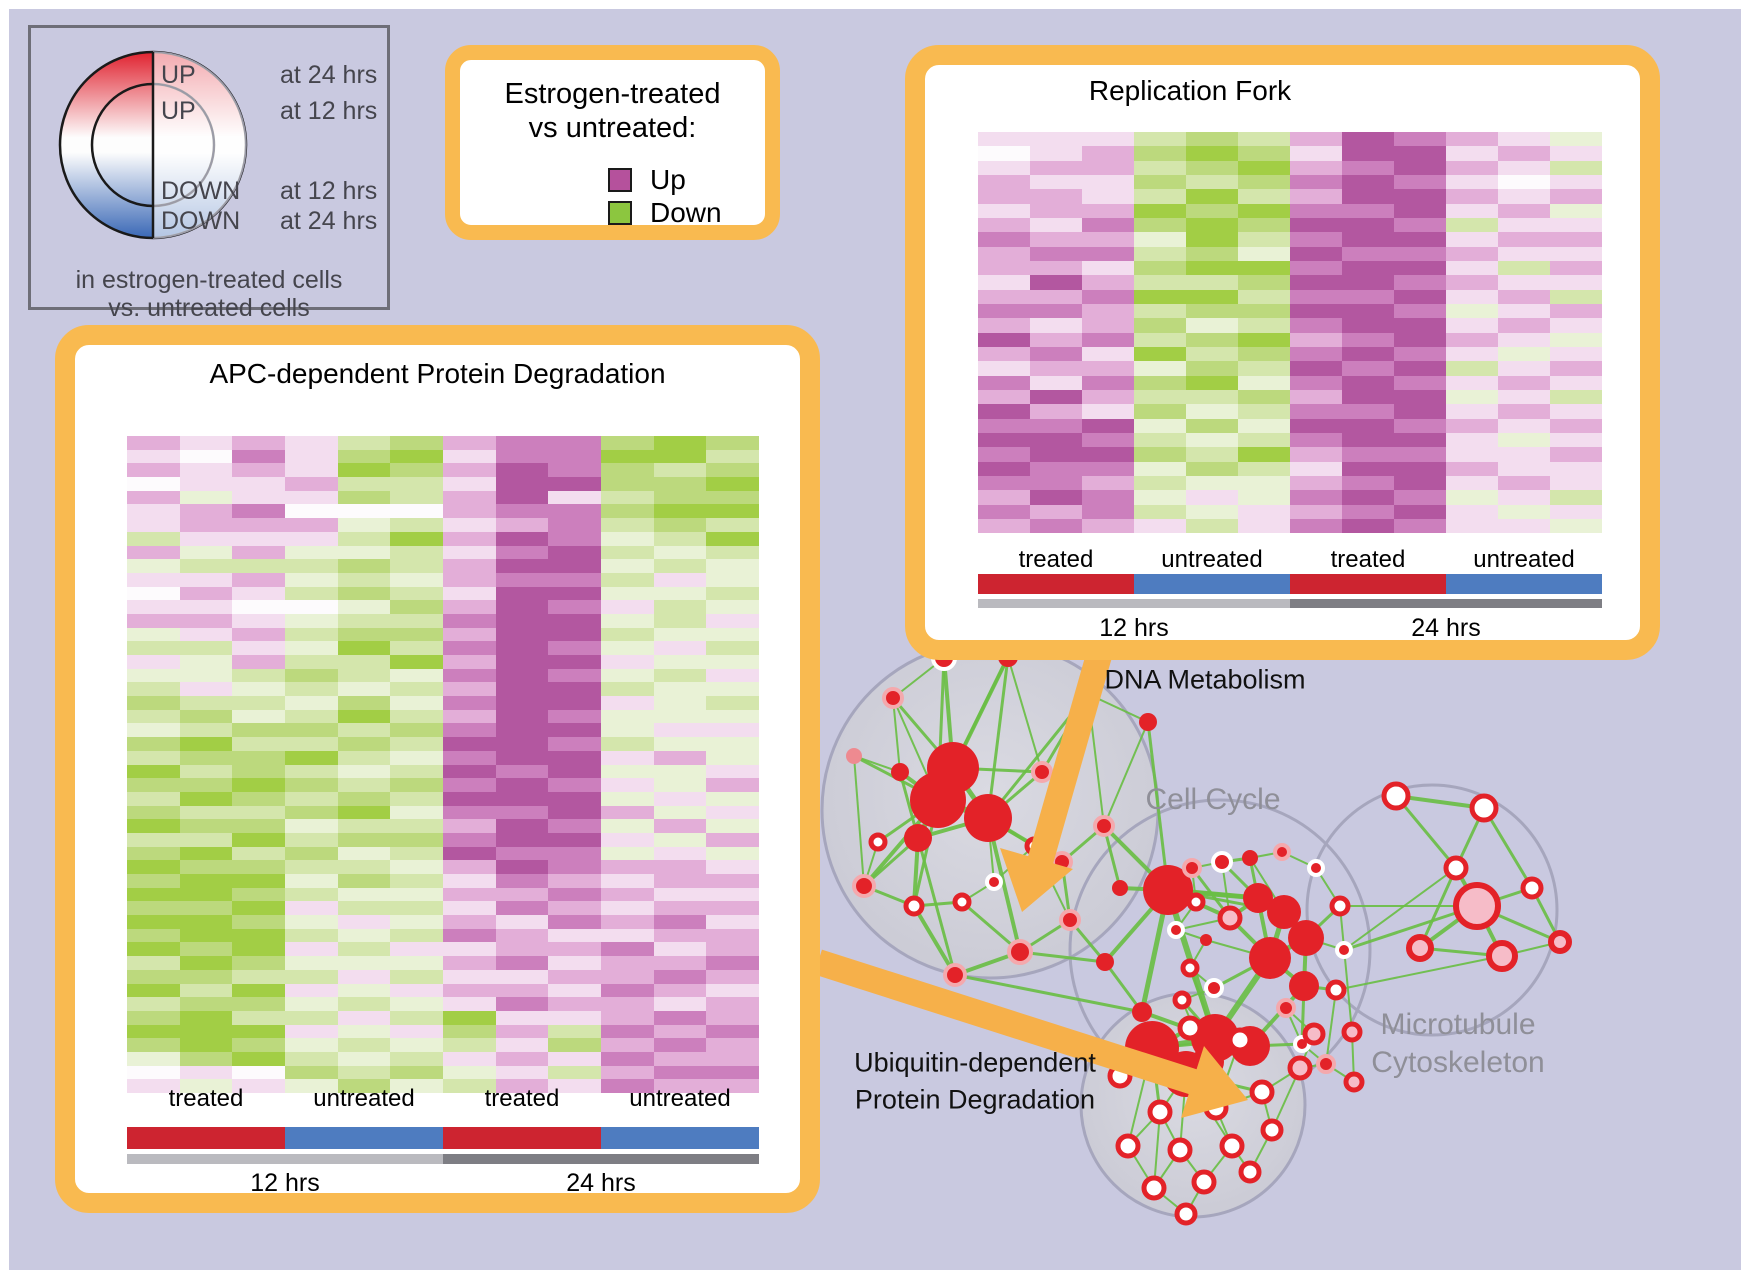  I want to click on ring-term-down12: DOWN, so click(201, 191).